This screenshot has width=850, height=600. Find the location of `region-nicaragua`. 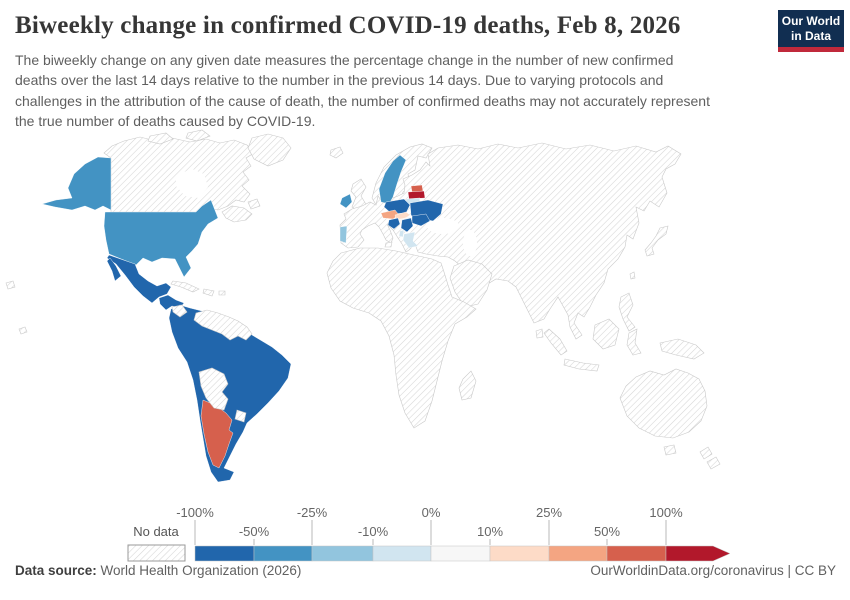

region-nicaragua is located at coordinates (179, 311).